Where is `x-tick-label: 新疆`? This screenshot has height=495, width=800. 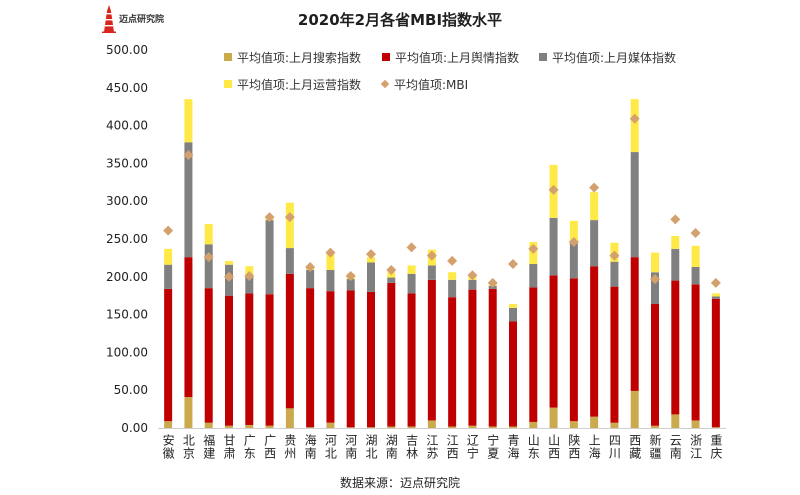
x-tick-label: 新疆 is located at coordinates (655, 447).